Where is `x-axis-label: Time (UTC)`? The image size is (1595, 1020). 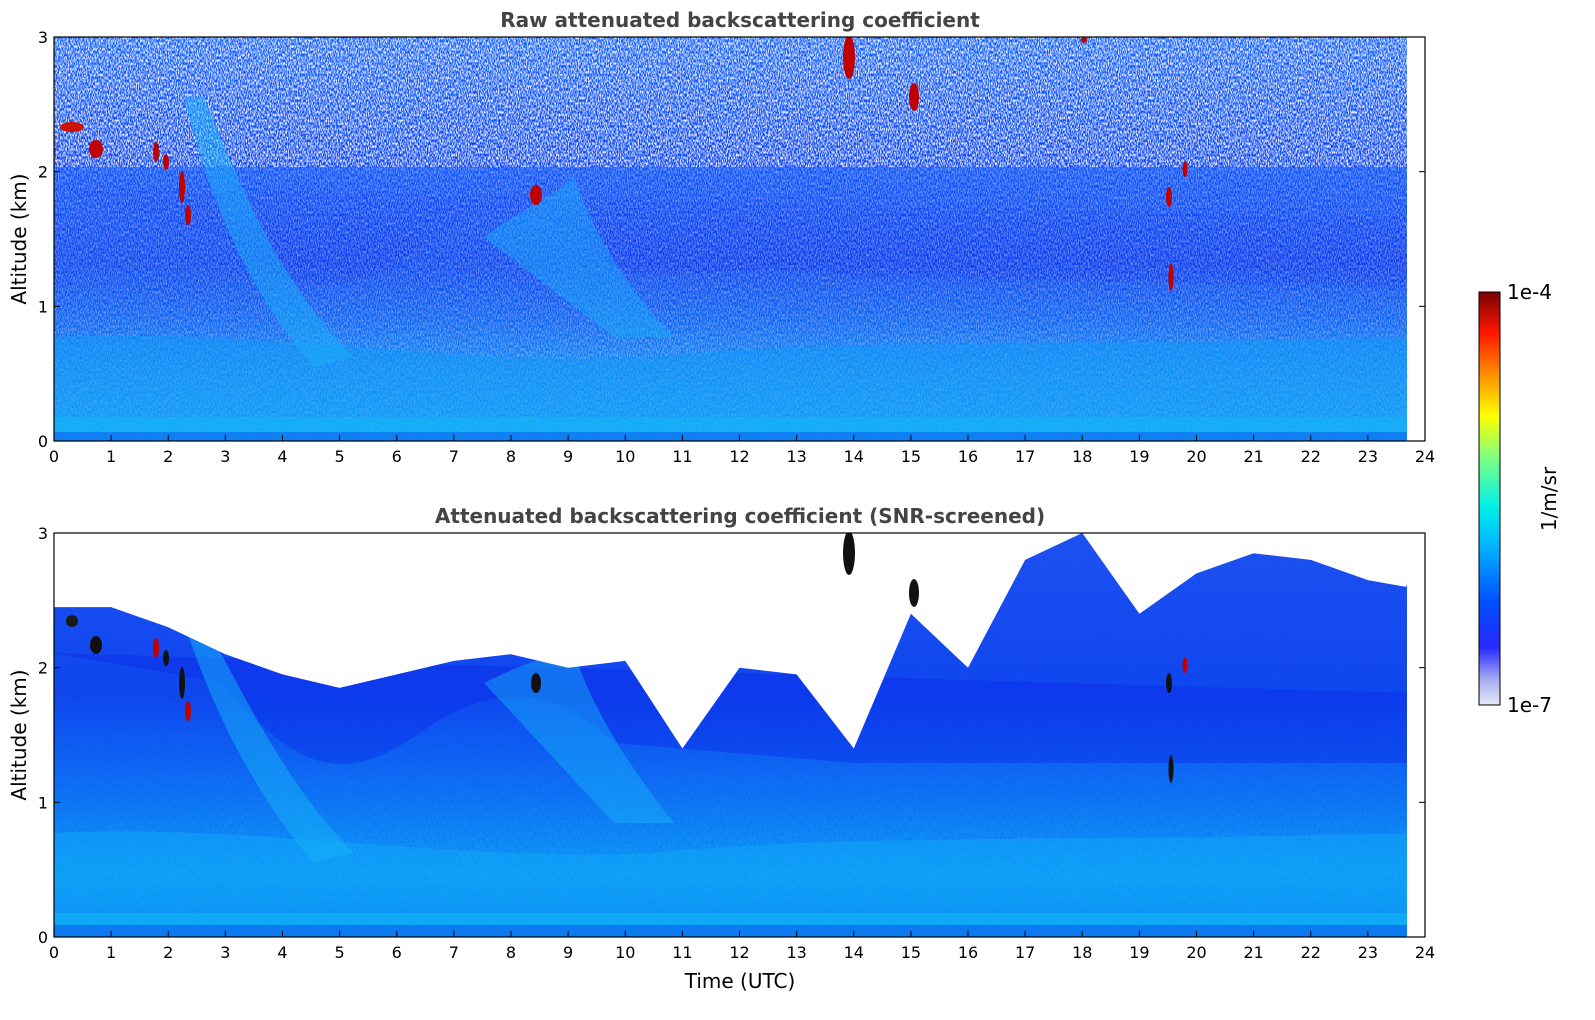
x-axis-label: Time (UTC) is located at coordinates (740, 981).